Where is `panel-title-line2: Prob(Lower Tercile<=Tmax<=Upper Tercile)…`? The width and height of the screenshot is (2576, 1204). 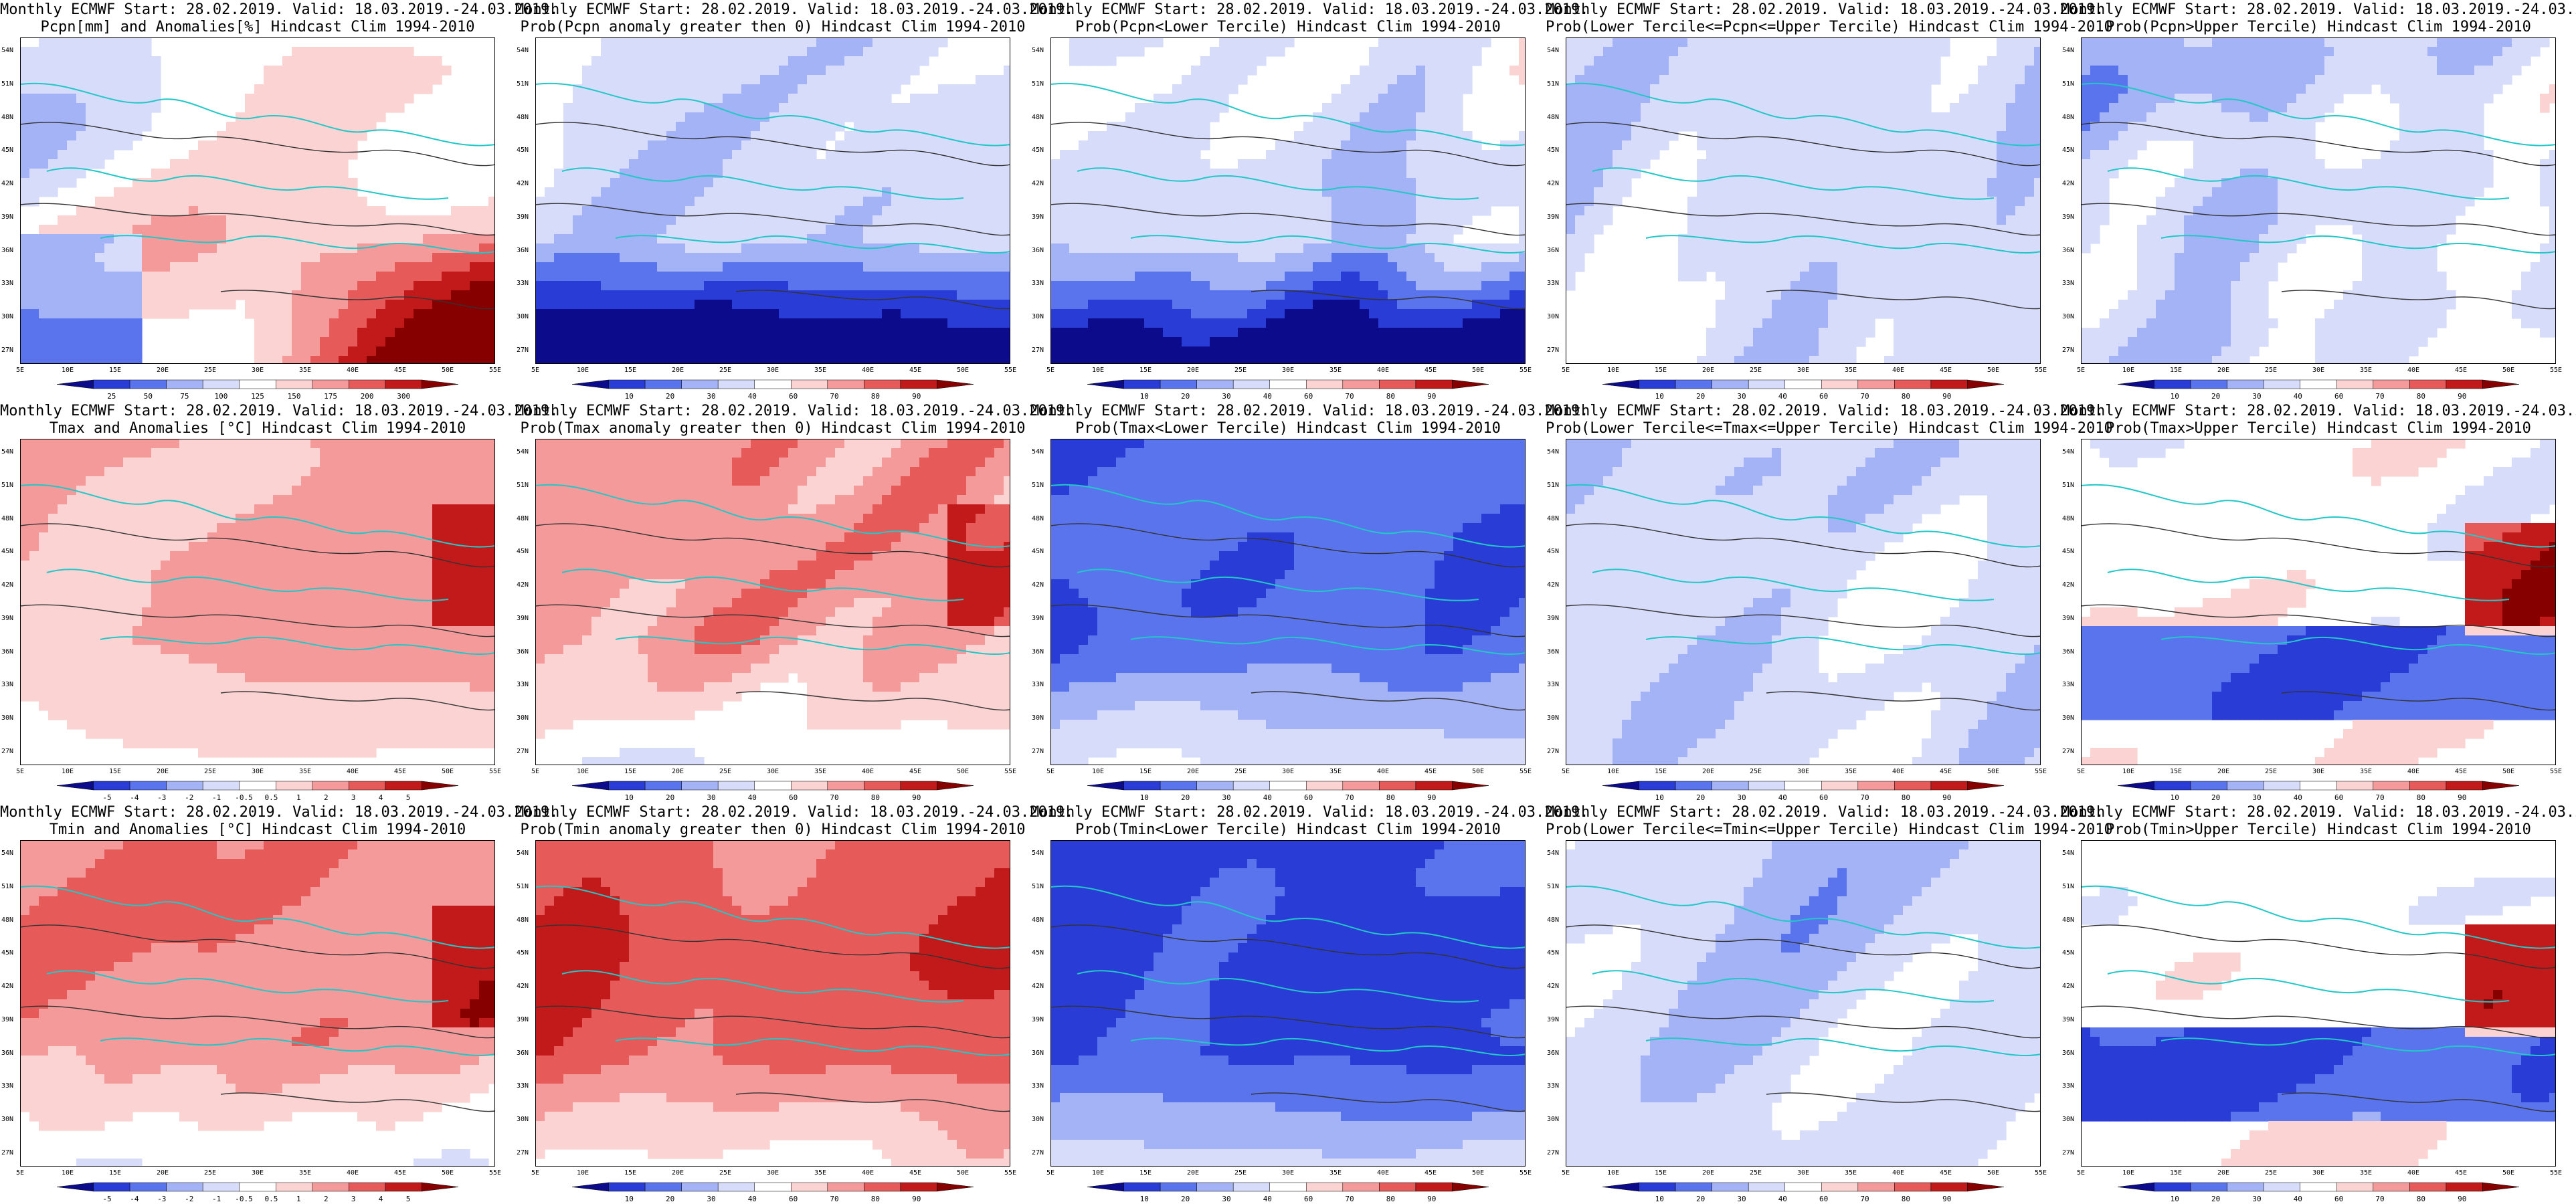
panel-title-line2: Prob(Lower Tercile<=Tmax<=Upper Tercile)… is located at coordinates (1829, 428).